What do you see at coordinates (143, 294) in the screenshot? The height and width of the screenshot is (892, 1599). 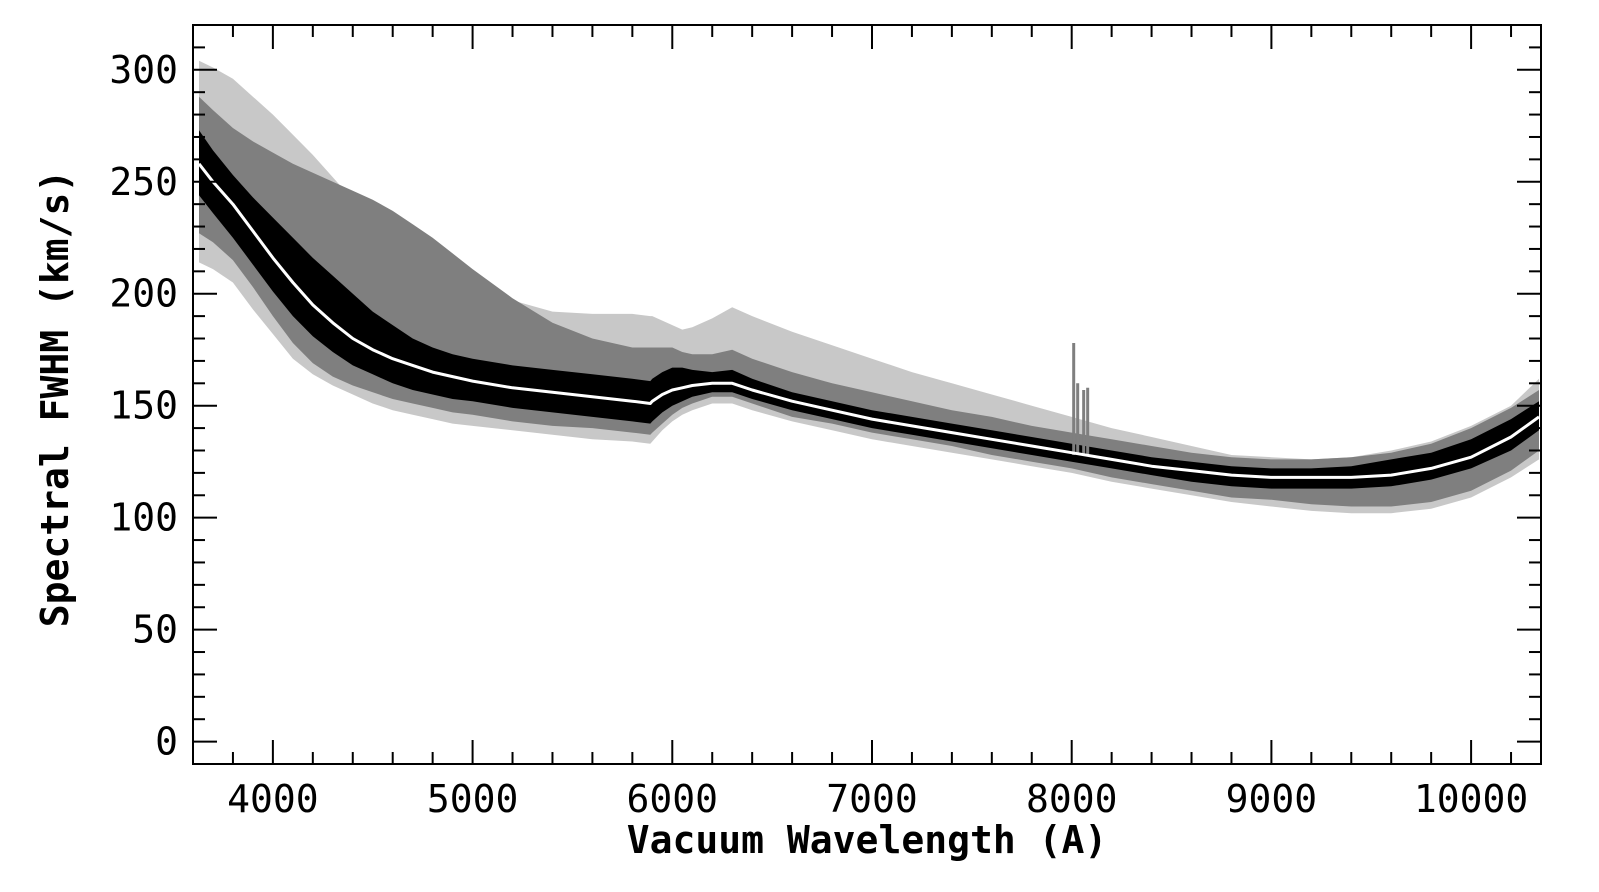 I see `y-tick-label: 200` at bounding box center [143, 294].